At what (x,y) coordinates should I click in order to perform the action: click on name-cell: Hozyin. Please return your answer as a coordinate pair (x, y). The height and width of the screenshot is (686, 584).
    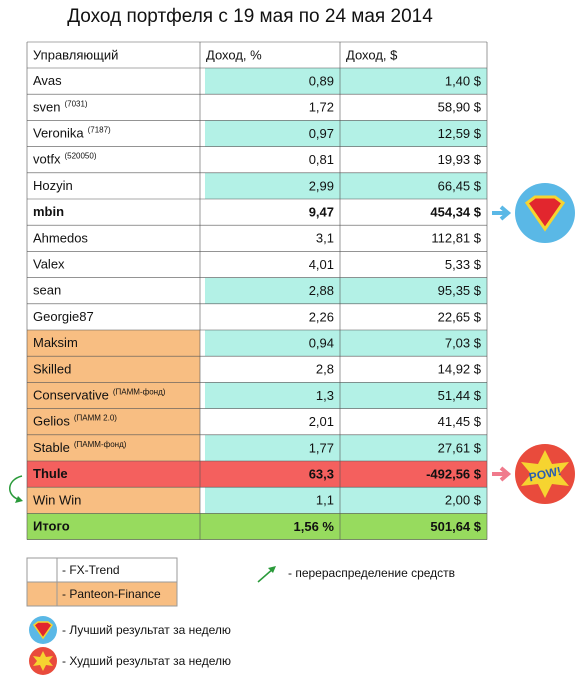
    Looking at the image, I should click on (53, 185).